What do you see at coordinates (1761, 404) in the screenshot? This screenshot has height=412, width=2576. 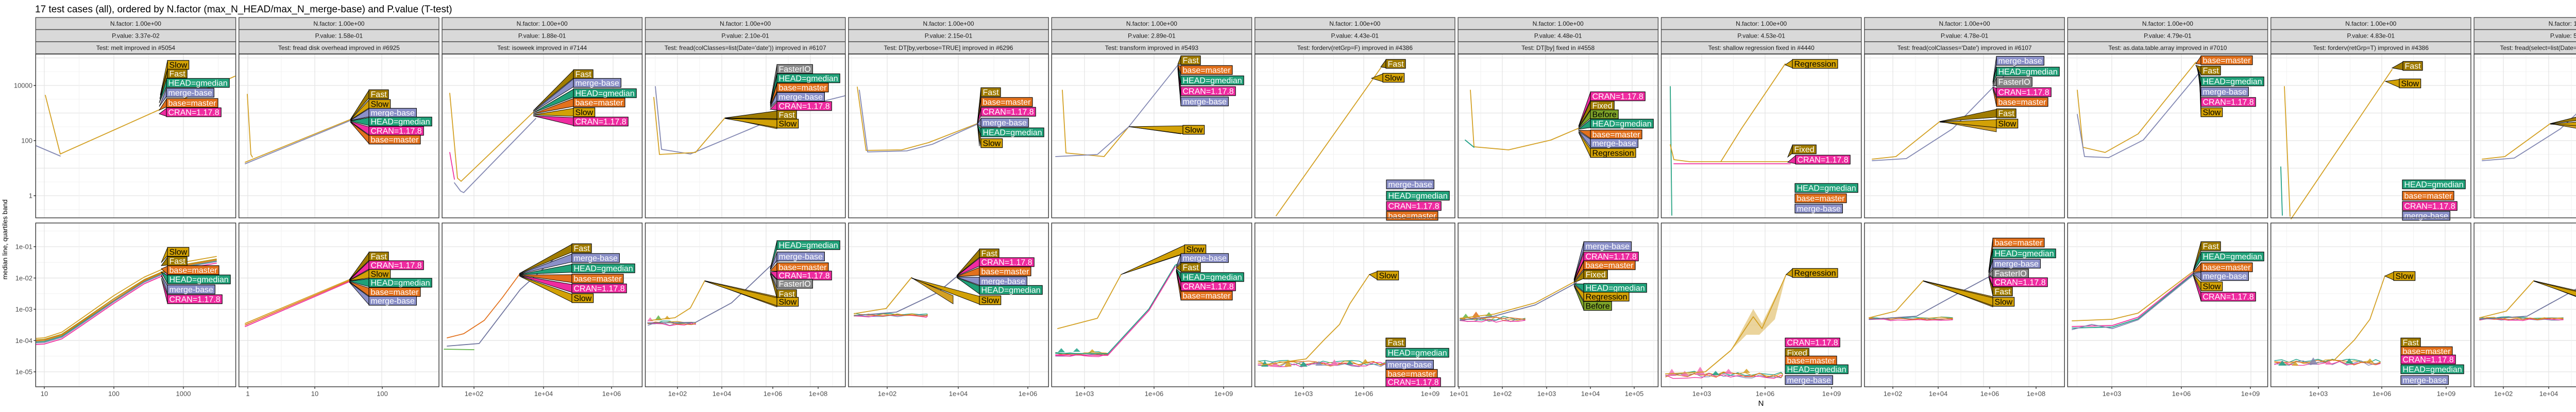 I see `svg-text: N` at bounding box center [1761, 404].